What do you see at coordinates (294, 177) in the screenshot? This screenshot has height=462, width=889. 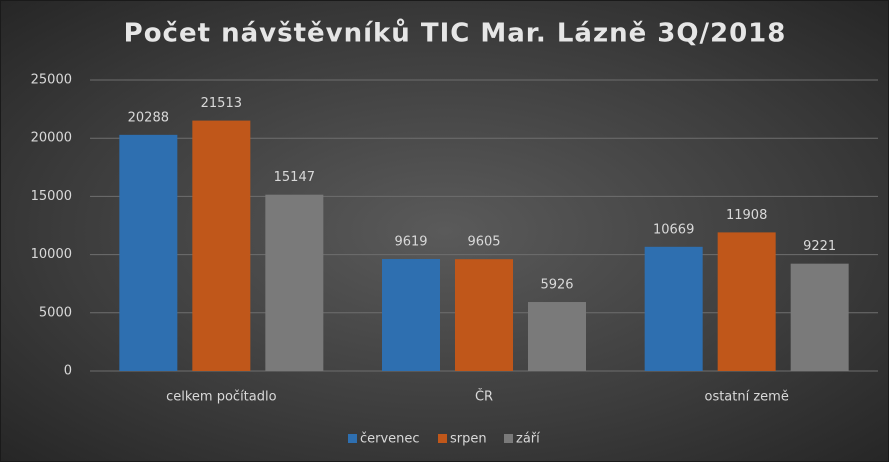 I see `data-label: 15147` at bounding box center [294, 177].